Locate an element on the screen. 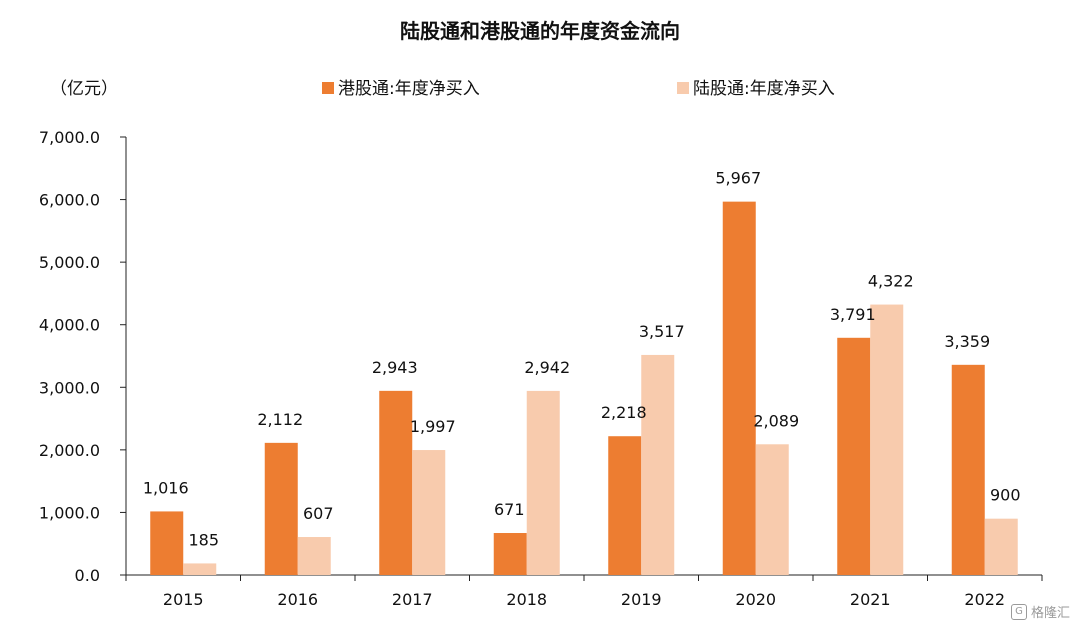 The height and width of the screenshot is (627, 1080). data-label: 1,997 is located at coordinates (433, 426).